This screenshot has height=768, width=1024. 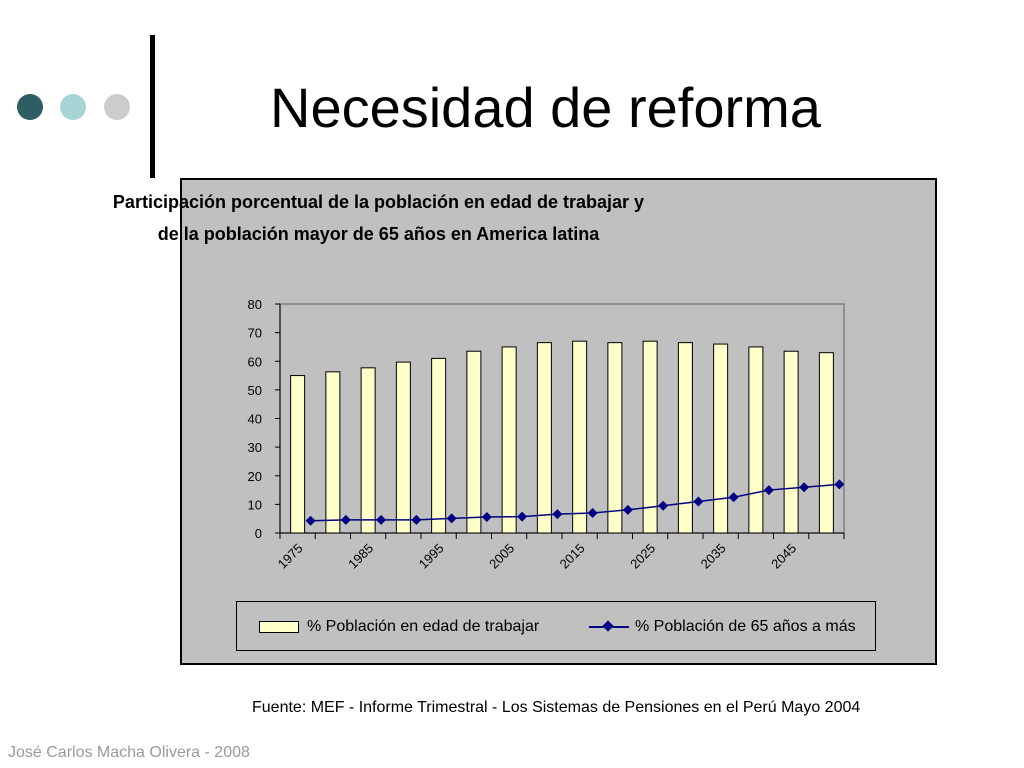 I want to click on x-tick-label: 2005, so click(x=501, y=556).